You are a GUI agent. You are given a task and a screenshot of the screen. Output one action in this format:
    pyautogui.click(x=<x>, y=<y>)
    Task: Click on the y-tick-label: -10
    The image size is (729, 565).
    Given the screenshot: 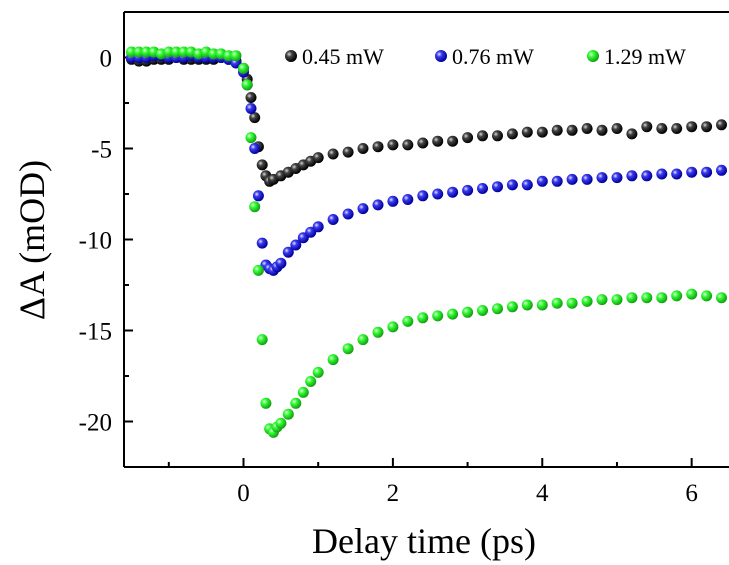 What is the action you would take?
    pyautogui.click(x=95, y=241)
    